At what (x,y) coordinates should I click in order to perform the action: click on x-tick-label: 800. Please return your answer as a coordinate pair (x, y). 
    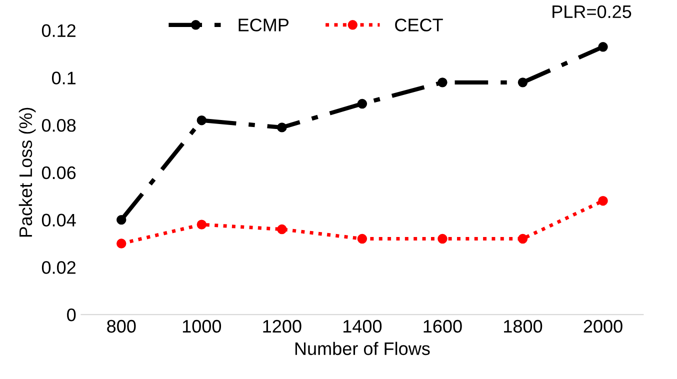
    Looking at the image, I should click on (121, 326).